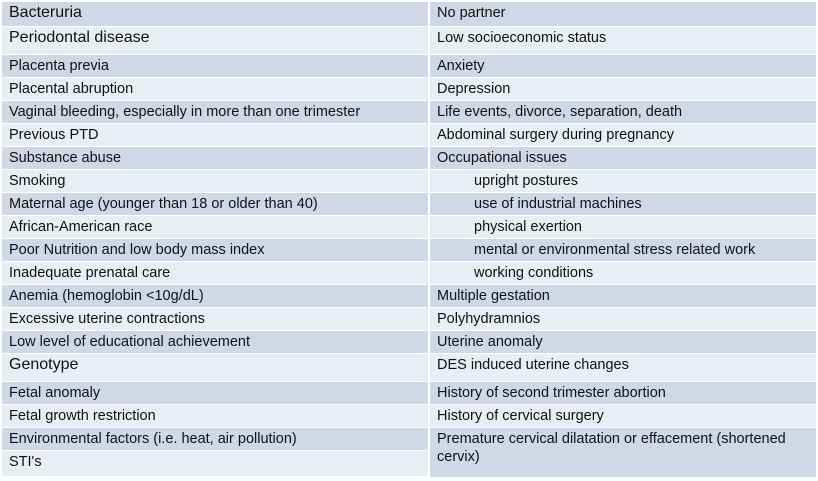  Describe the element at coordinates (623, 296) in the screenshot. I see `table-cell: Multiple gestation` at that location.